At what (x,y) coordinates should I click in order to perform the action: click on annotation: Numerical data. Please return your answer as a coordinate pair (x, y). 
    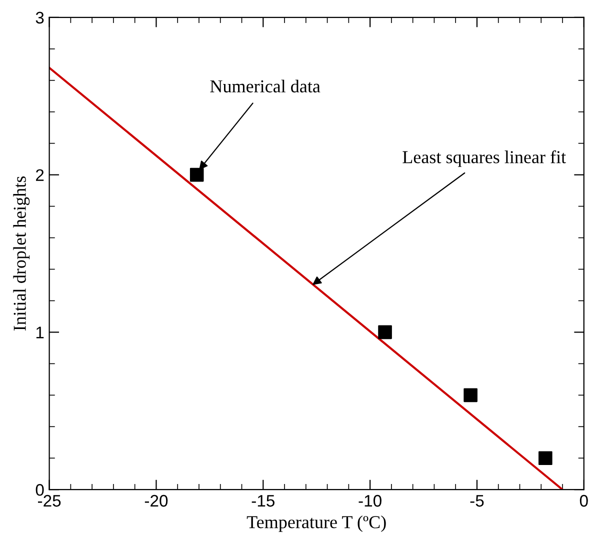
    Looking at the image, I should click on (265, 86).